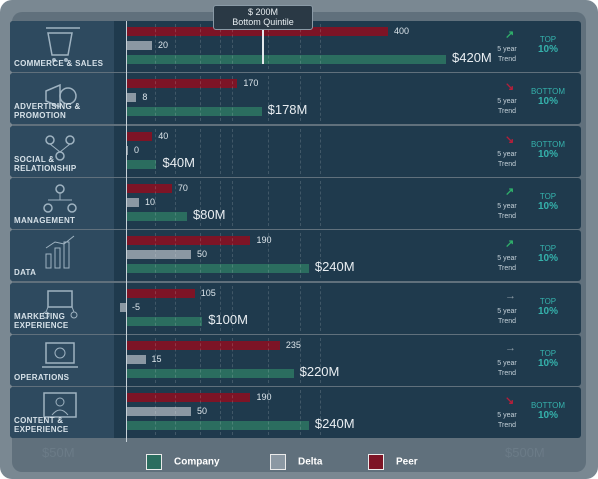 The width and height of the screenshot is (598, 479). Describe the element at coordinates (278, 462) in the screenshot. I see `legend-delta-swatch` at that location.